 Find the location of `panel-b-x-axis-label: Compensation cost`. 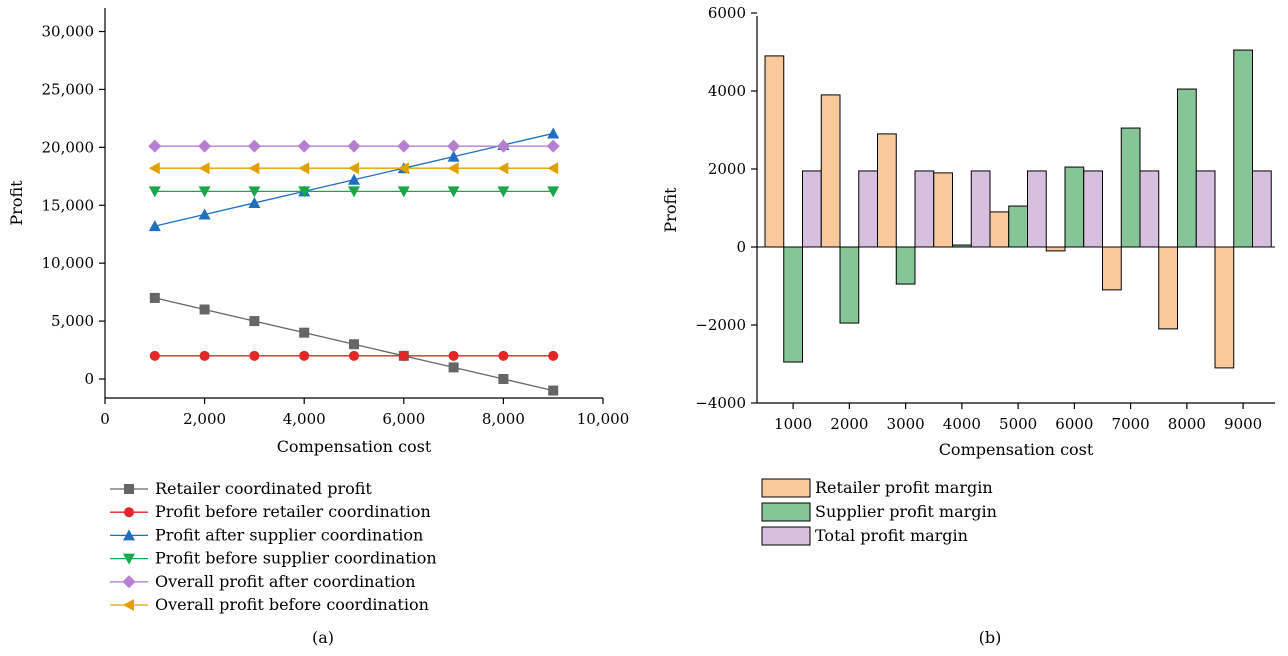

panel-b-x-axis-label: Compensation cost is located at coordinates (1016, 449).